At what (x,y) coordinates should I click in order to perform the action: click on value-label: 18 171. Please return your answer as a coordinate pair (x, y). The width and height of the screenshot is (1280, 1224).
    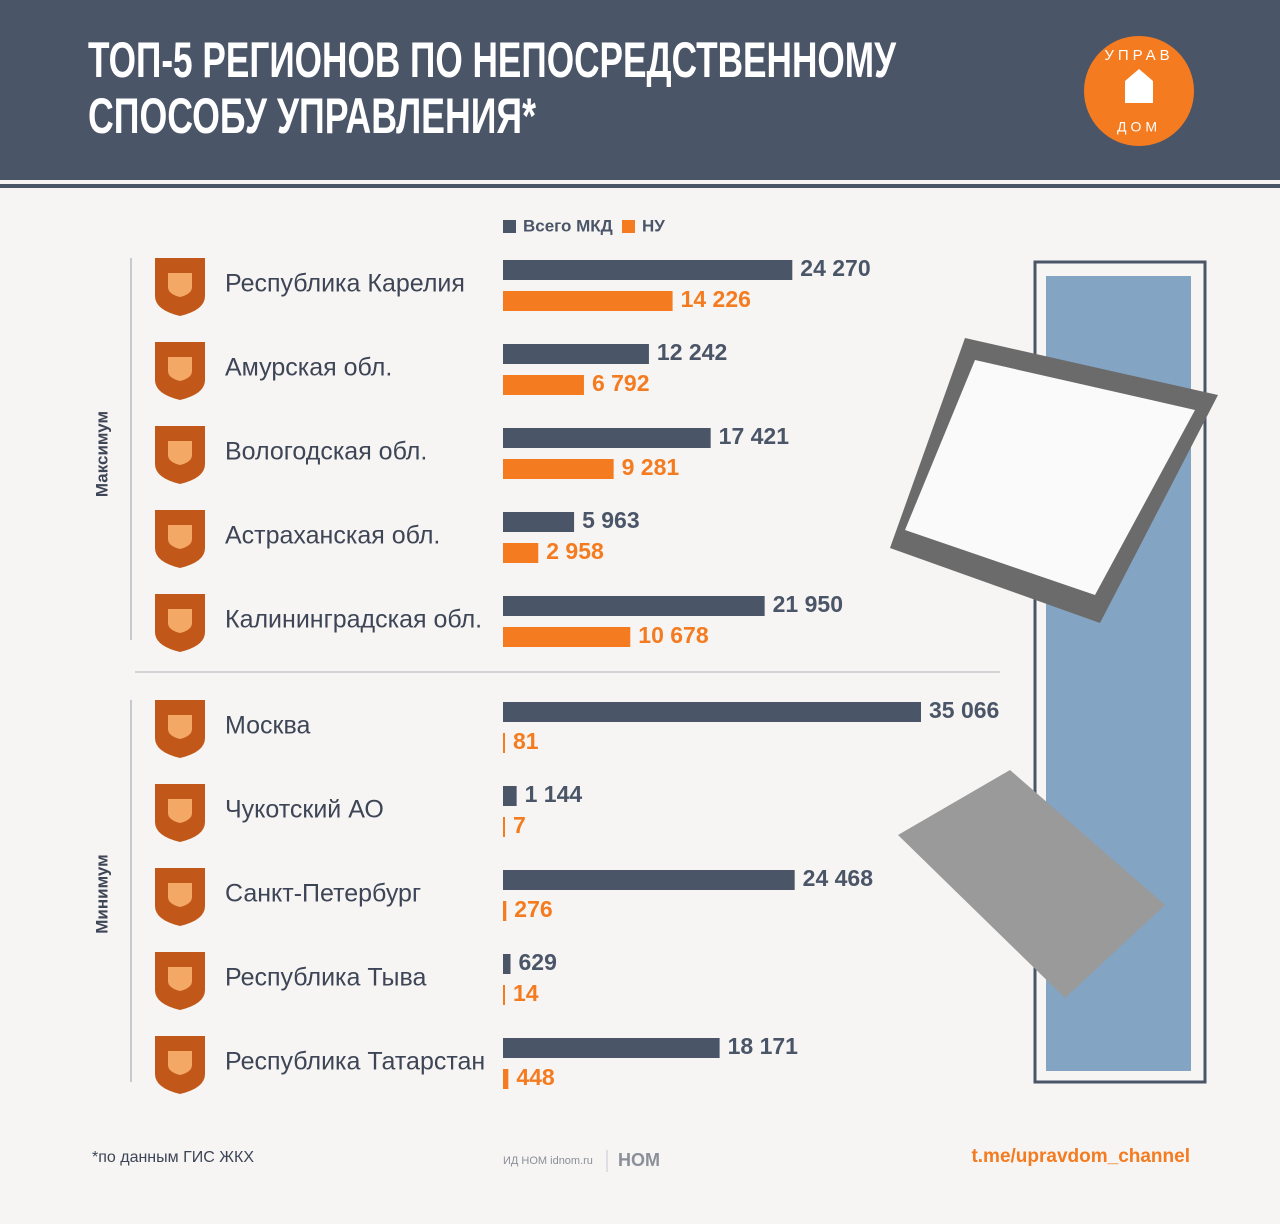
    Looking at the image, I should click on (763, 1046).